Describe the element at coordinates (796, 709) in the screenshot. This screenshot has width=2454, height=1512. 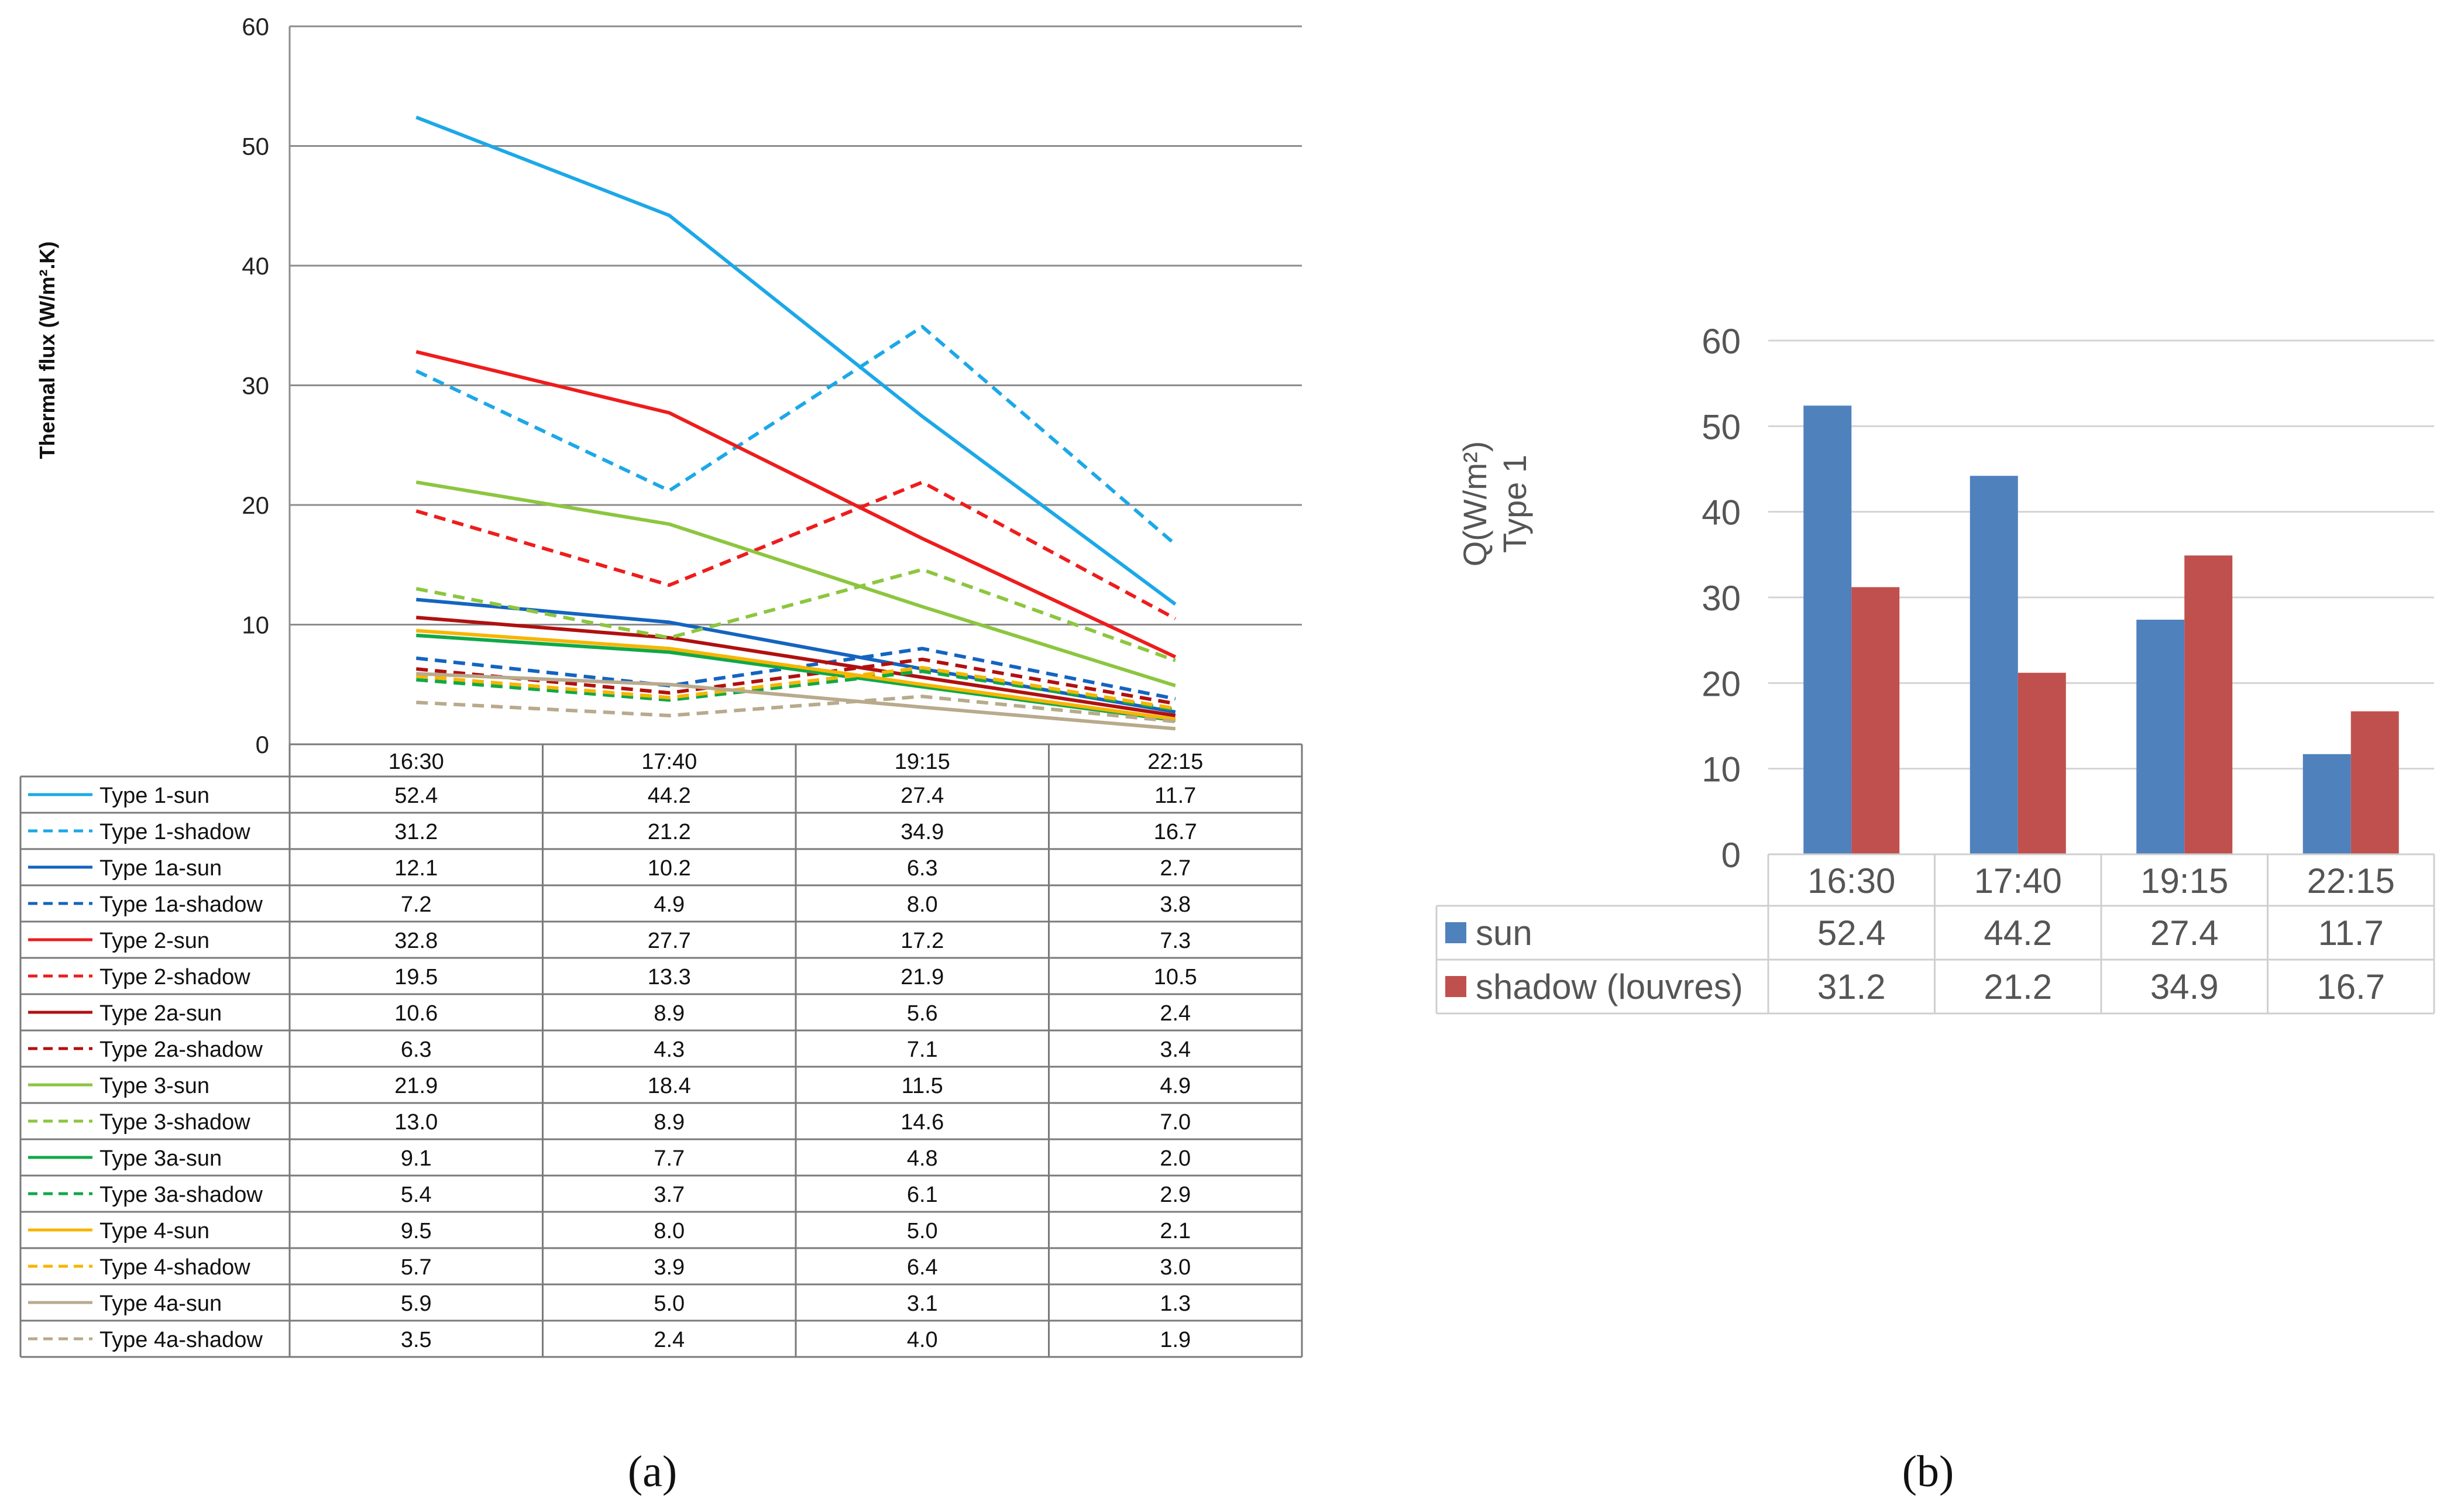
I see `series-line-type-4a-shadow` at that location.